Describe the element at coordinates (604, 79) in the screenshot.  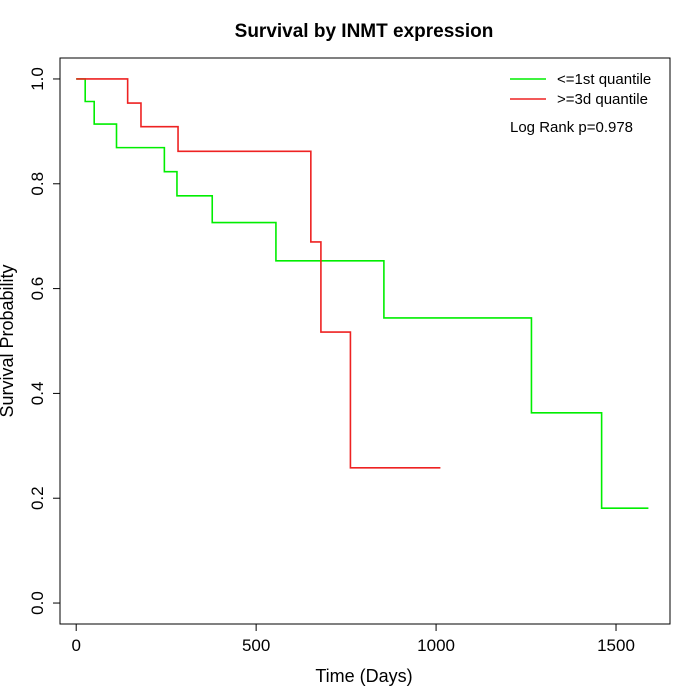
I see `legend-label-low: <=1st quantile` at that location.